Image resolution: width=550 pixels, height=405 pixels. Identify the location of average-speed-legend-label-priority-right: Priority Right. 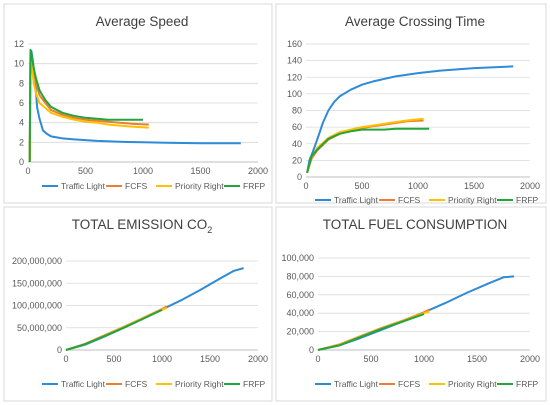
(199, 186).